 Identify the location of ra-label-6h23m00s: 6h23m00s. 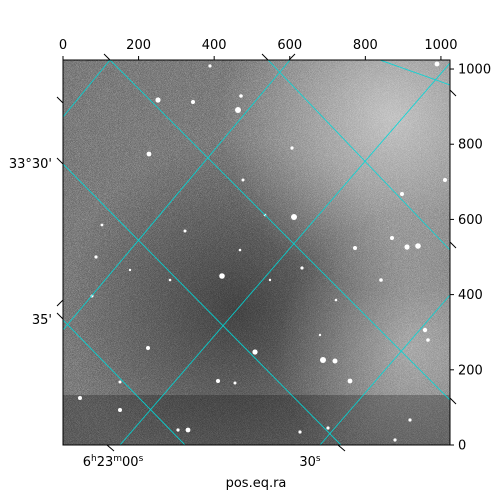
(113, 462).